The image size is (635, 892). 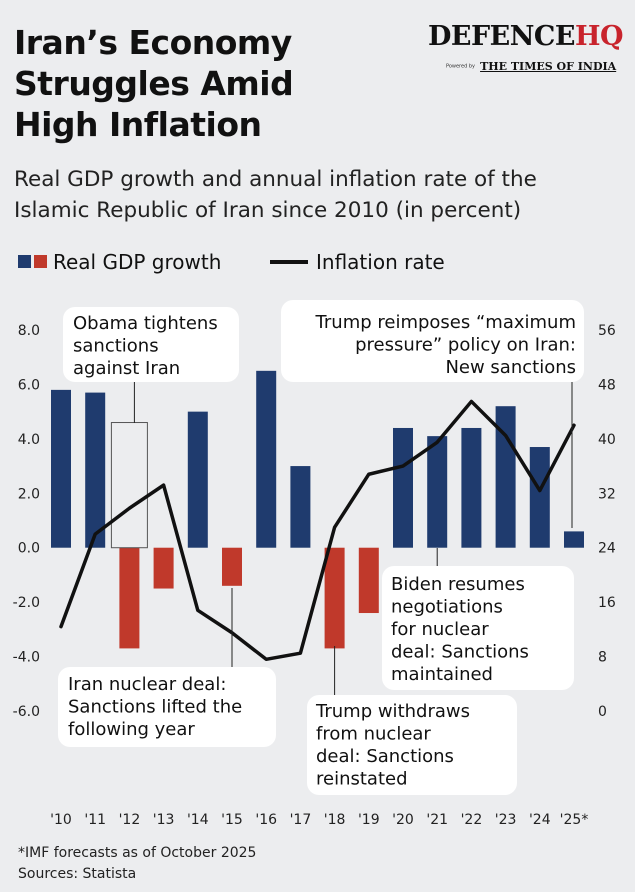 I want to click on annotation-text: Sanctions lifted the, so click(x=155, y=707).